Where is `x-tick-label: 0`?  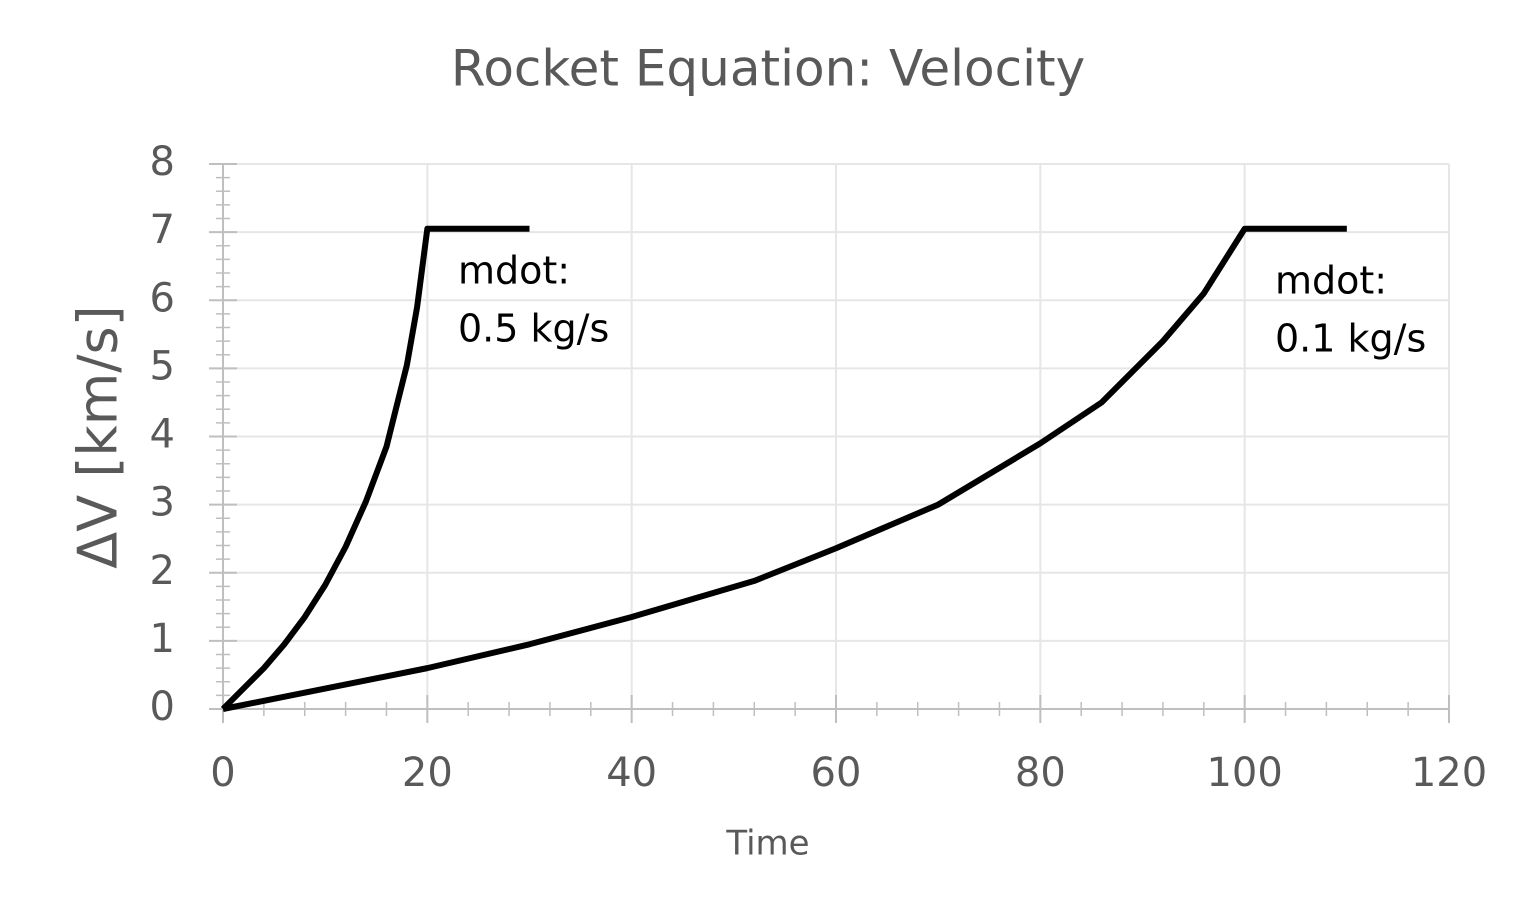
x-tick-label: 0 is located at coordinates (222, 773).